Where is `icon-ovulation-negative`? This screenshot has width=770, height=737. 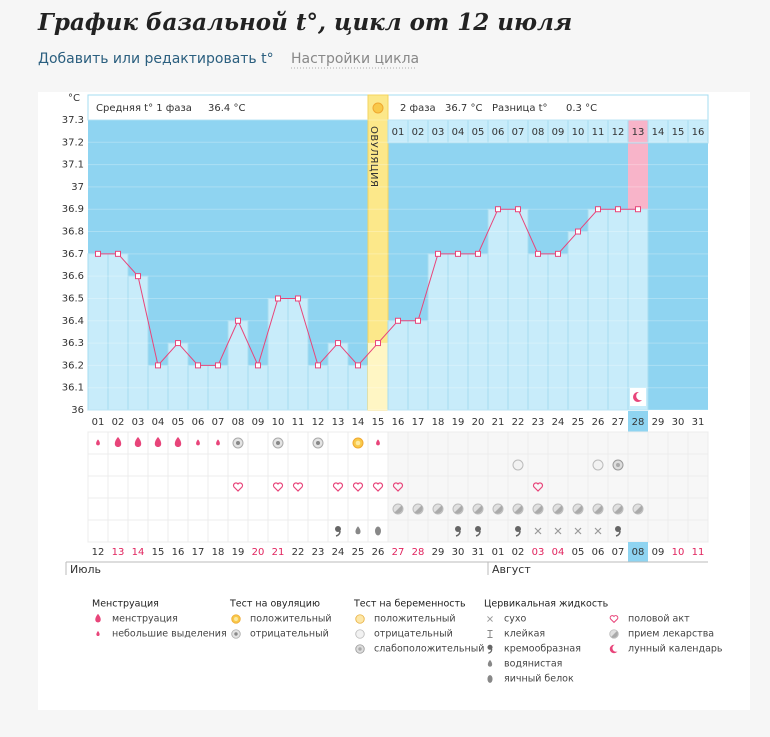
icon-ovulation-negative is located at coordinates (318, 443).